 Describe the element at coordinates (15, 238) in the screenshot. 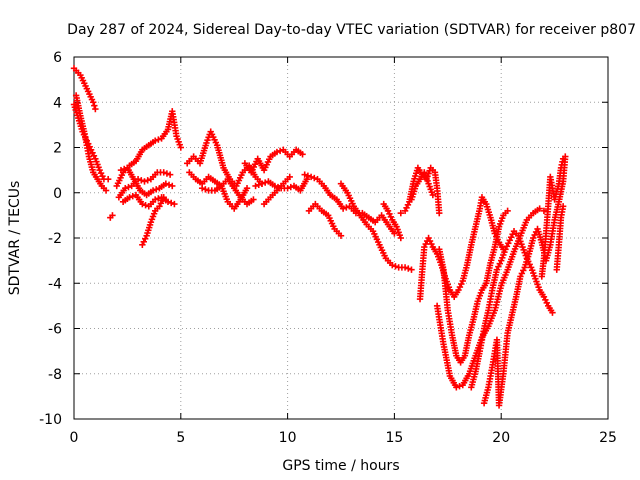

I see `y-axis-label: SDTVAR / TECUs` at that location.